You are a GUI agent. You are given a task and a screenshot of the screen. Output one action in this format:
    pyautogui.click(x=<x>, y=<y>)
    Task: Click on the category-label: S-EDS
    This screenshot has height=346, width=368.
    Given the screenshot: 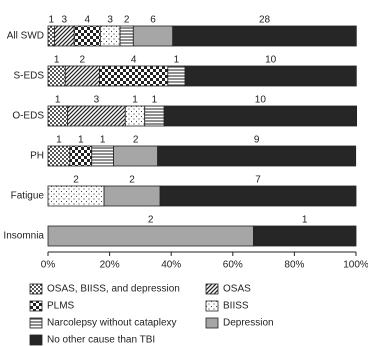 What is the action you would take?
    pyautogui.click(x=28, y=76)
    